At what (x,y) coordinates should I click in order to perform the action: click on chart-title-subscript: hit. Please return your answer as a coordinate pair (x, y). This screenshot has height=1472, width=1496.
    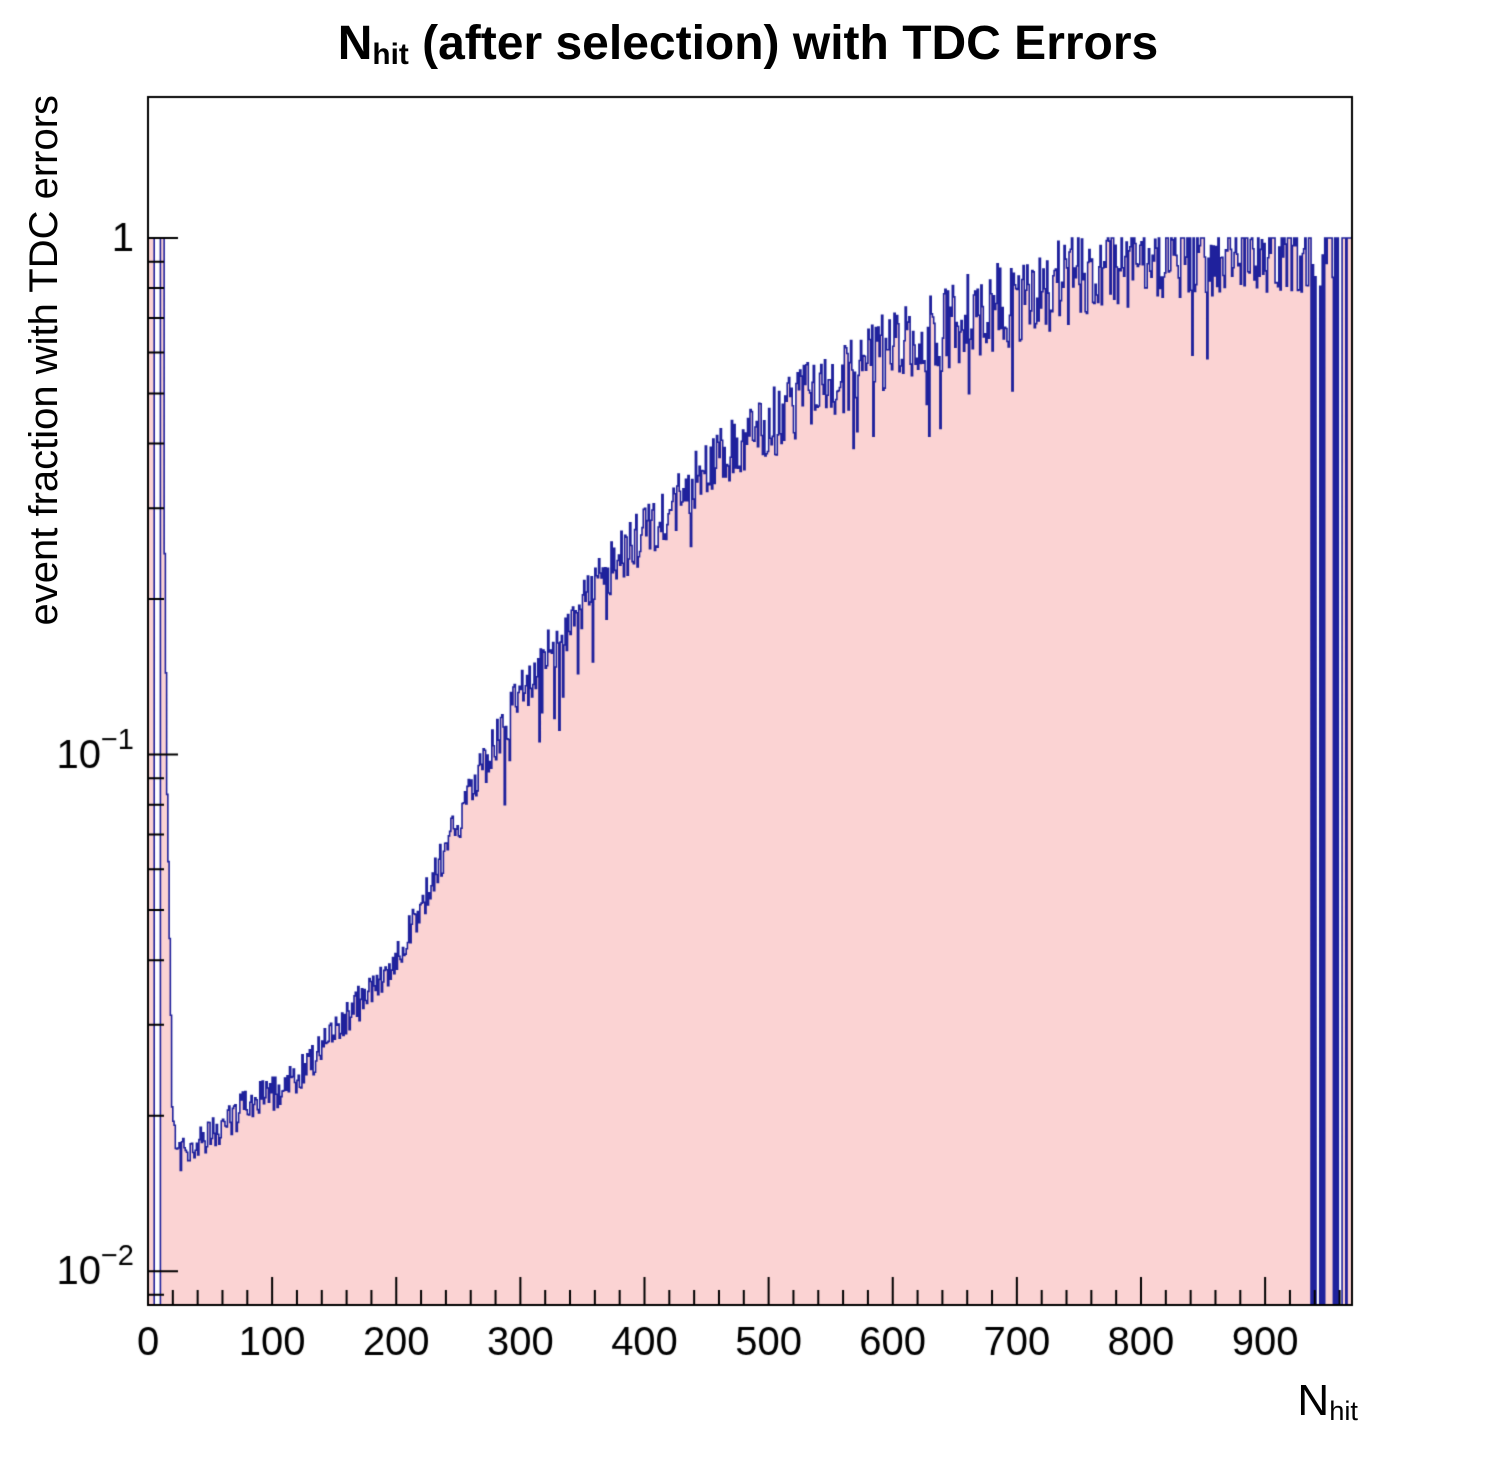
    Looking at the image, I should click on (390, 55).